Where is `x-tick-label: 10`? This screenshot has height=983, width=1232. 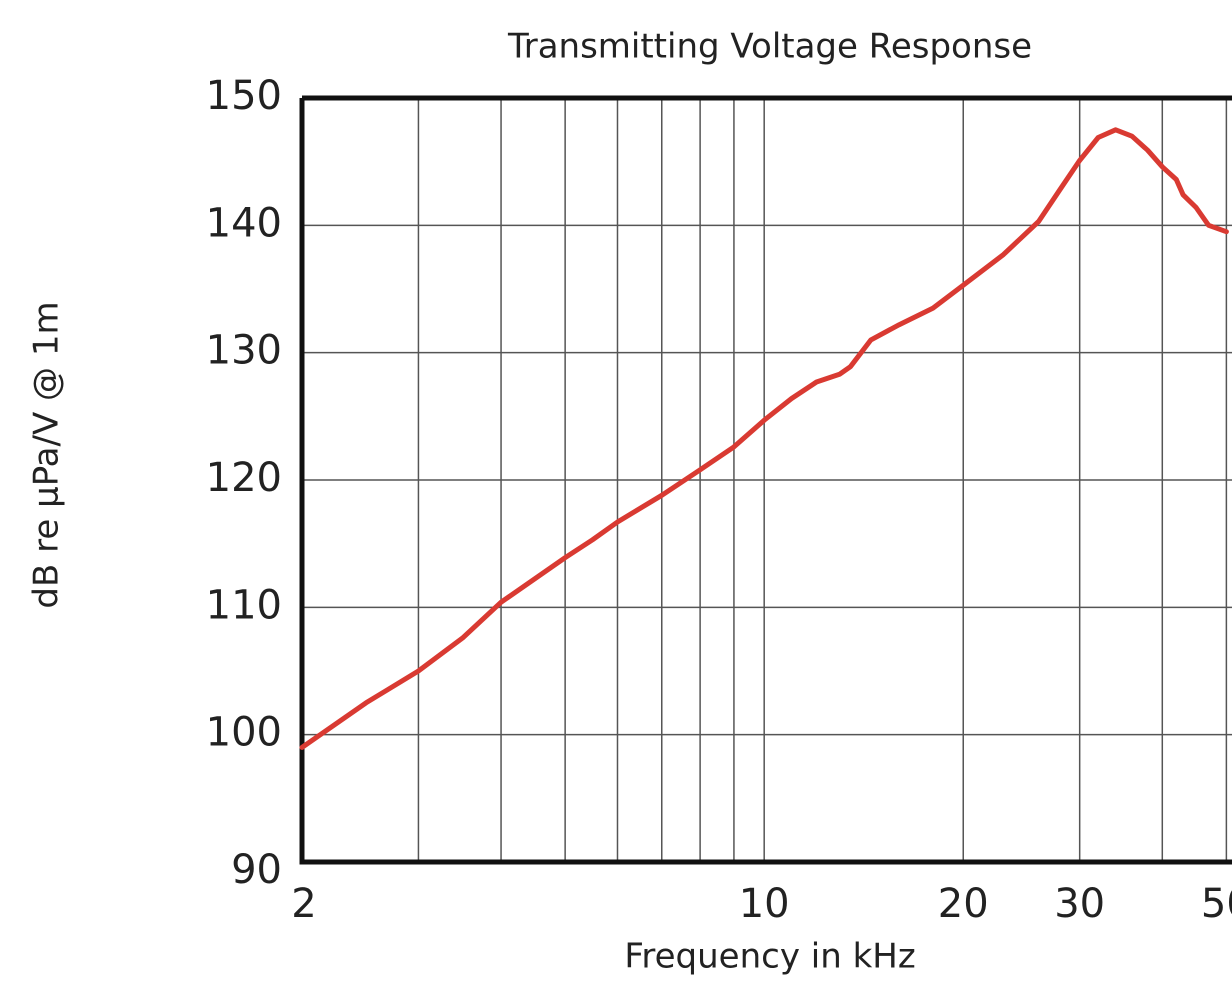 x-tick-label: 10 is located at coordinates (764, 904).